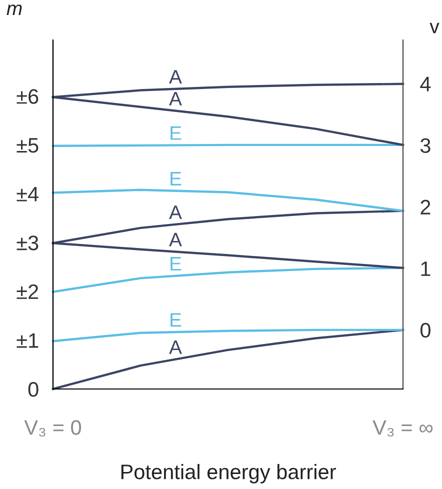  I want to click on y-axis-title: m, so click(14, 10).